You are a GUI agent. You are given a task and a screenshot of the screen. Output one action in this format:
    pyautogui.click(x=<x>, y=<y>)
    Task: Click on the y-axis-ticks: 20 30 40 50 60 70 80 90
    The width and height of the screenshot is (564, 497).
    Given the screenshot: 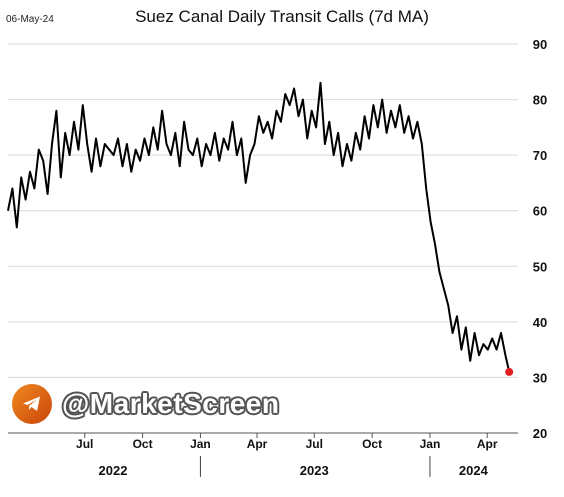 What is the action you would take?
    pyautogui.click(x=540, y=239)
    